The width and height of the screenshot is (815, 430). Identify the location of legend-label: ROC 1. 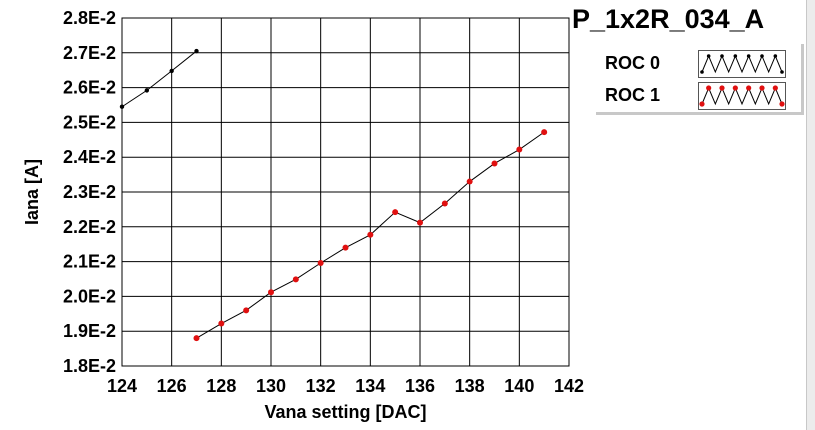
(633, 95).